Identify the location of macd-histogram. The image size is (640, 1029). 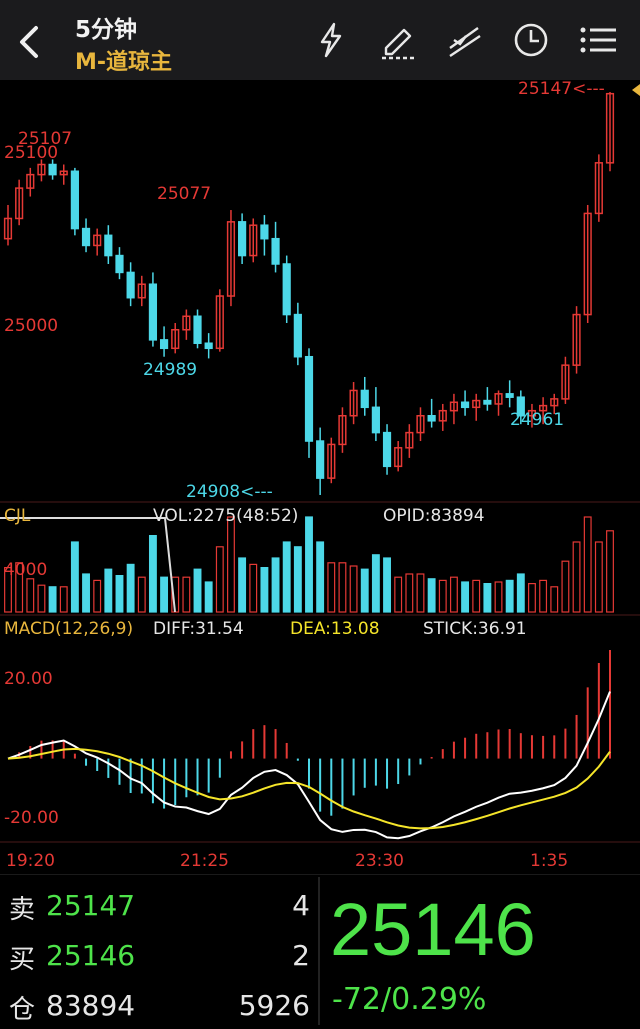
(314, 733).